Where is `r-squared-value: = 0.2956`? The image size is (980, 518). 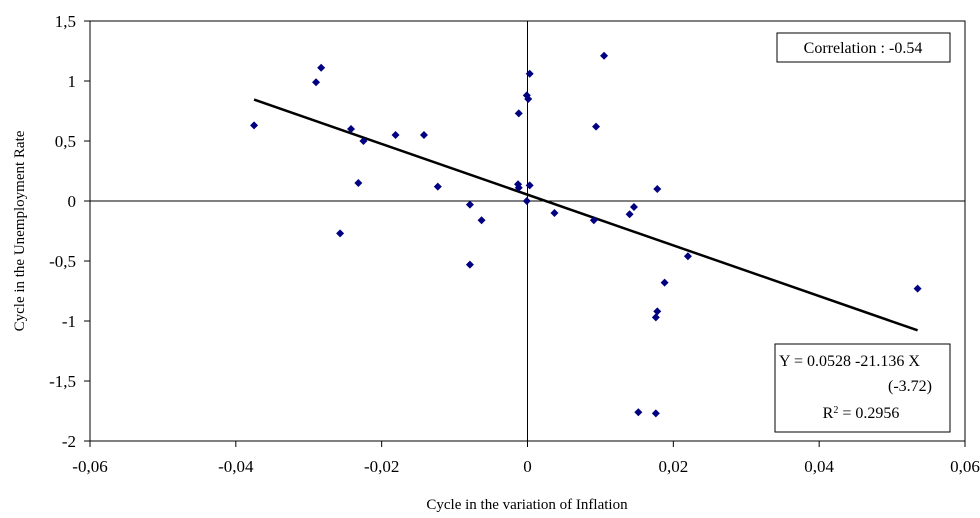
r-squared-value: = 0.2956 is located at coordinates (868, 413).